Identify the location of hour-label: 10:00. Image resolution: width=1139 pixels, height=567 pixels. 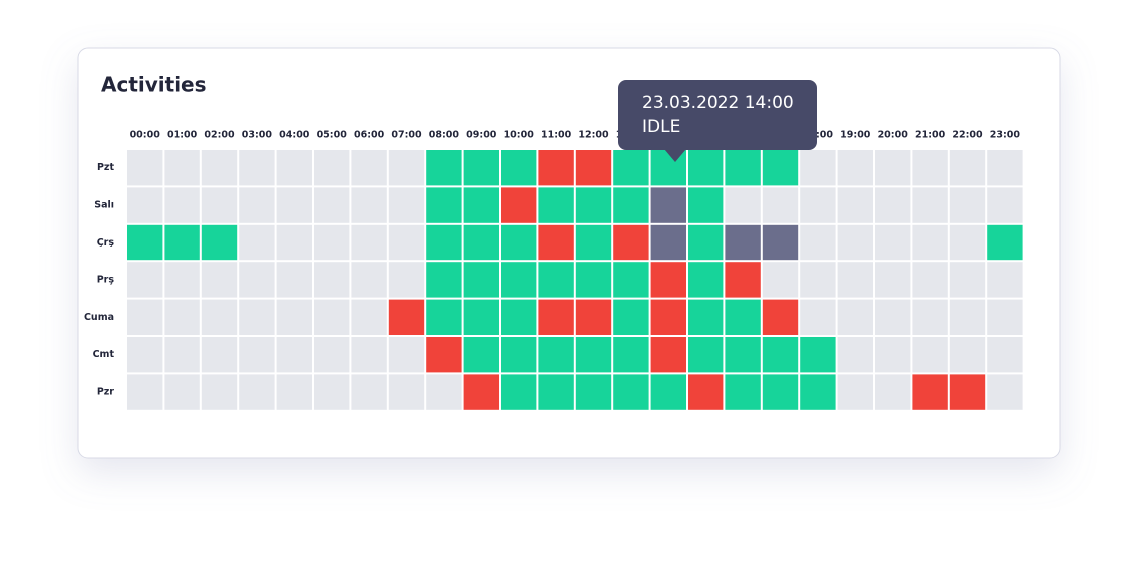
(519, 135).